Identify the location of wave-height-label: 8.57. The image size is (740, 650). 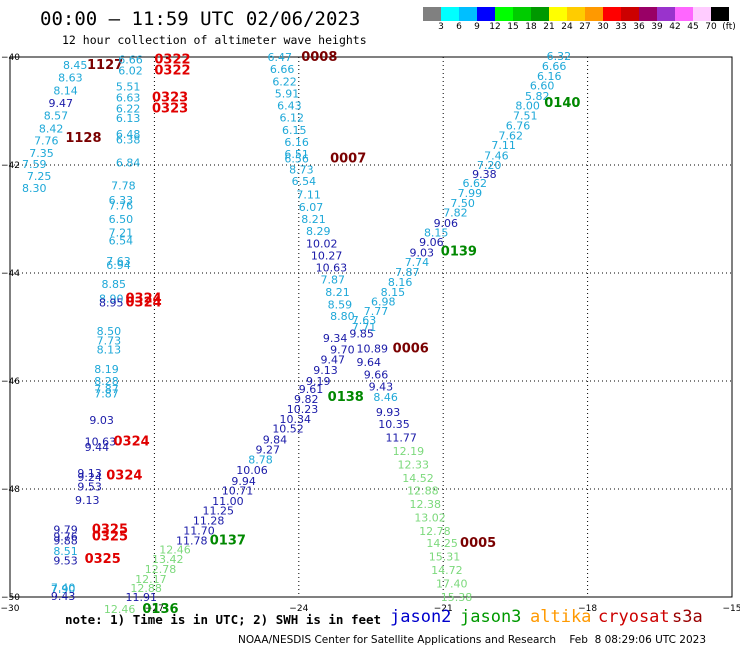
(56, 115).